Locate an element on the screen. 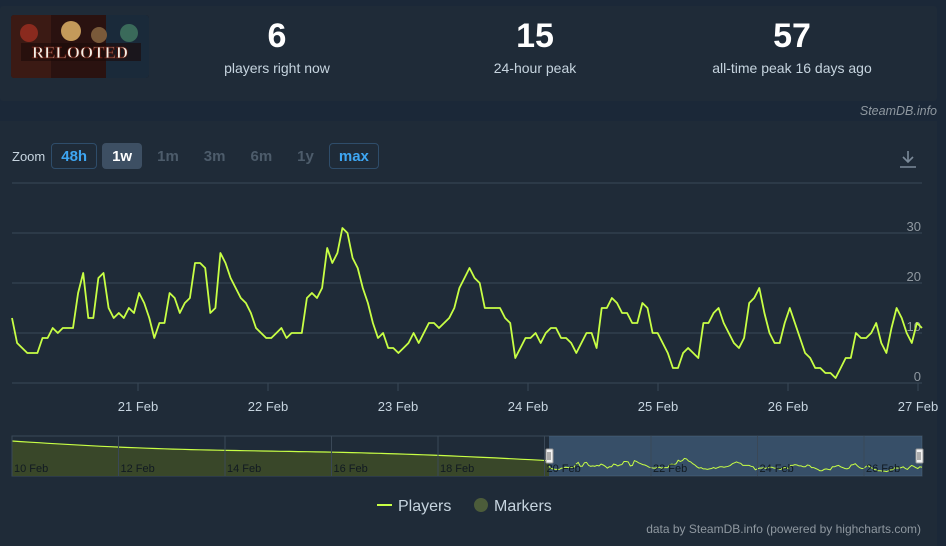  y-tick-label: 30 is located at coordinates (914, 226).